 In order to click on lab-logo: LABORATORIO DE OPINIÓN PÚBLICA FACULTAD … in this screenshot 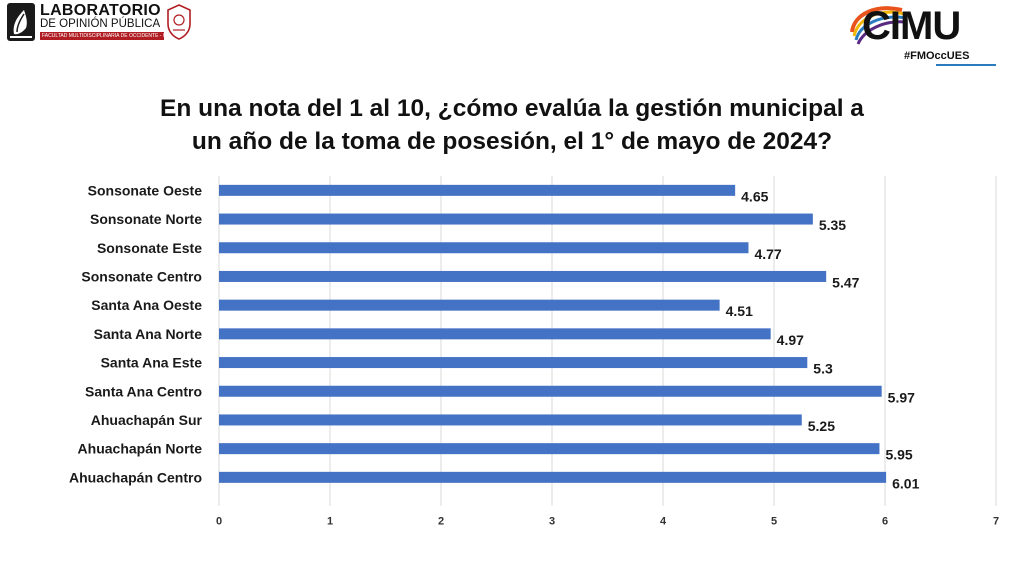, I will do `click(99, 22)`.